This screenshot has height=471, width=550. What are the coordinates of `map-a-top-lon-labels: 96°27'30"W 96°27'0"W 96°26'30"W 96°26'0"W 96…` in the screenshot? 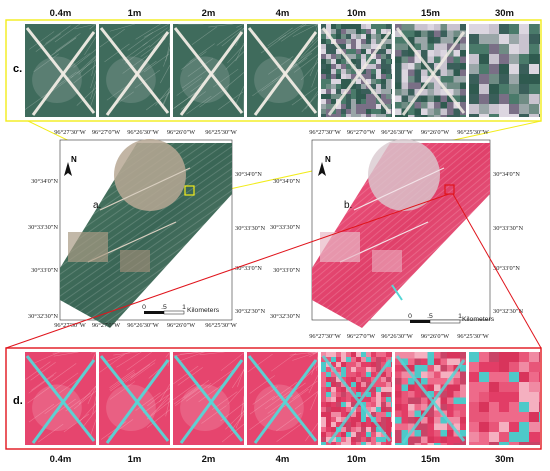 It's located at (145, 132).